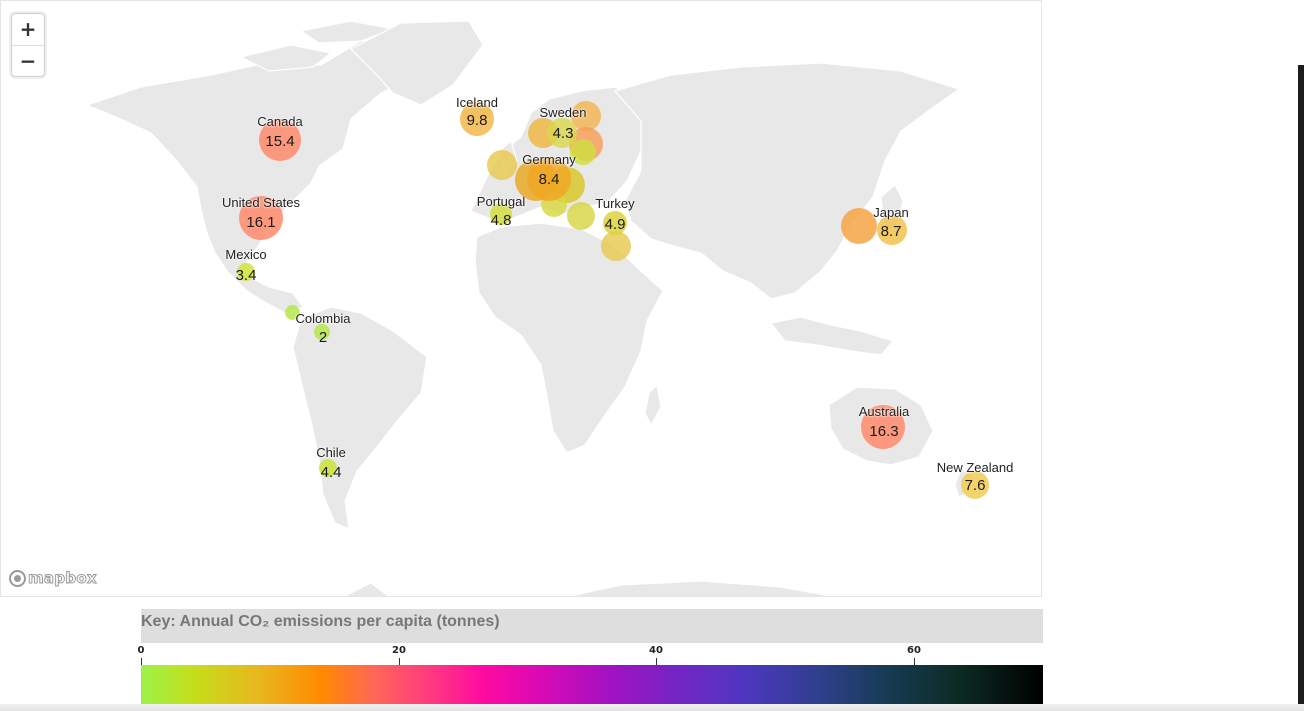  What do you see at coordinates (261, 202) in the screenshot?
I see `country-name-united-states: United States` at bounding box center [261, 202].